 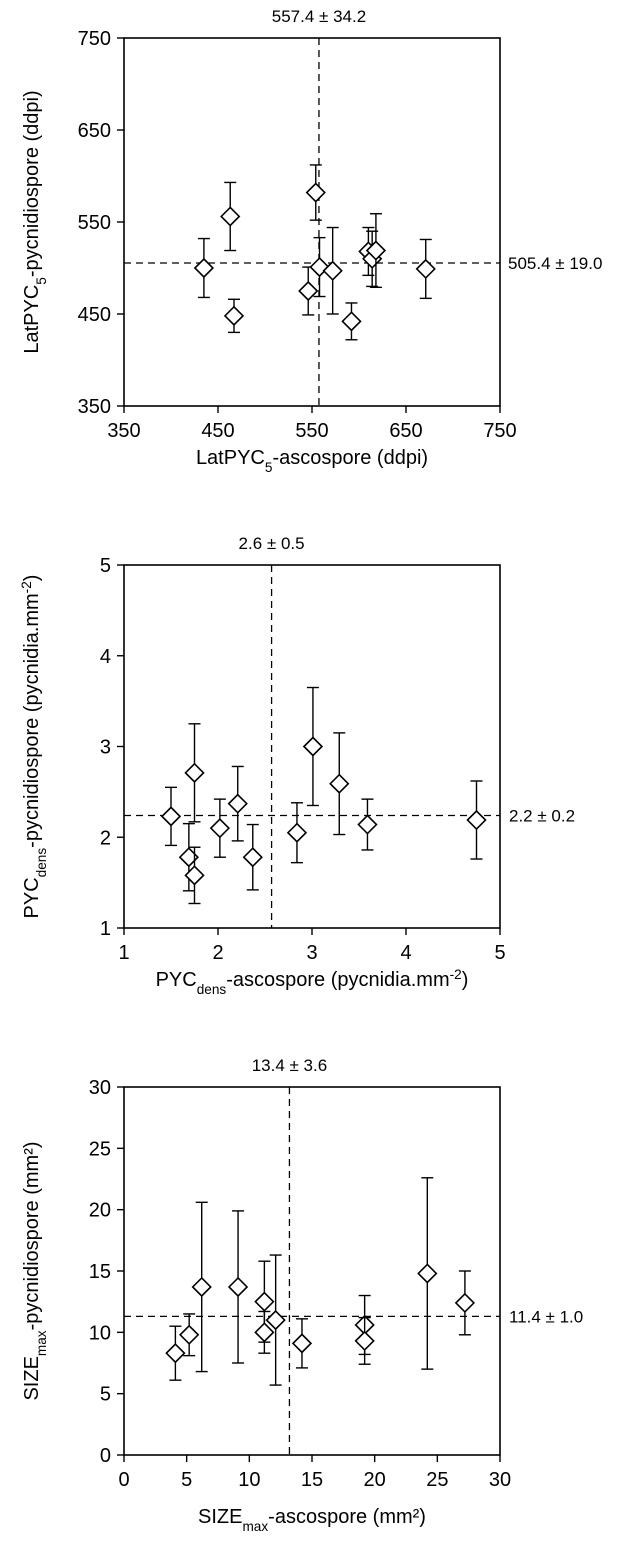 What do you see at coordinates (100, 1333) in the screenshot?
I see `y-tick-label: 10` at bounding box center [100, 1333].